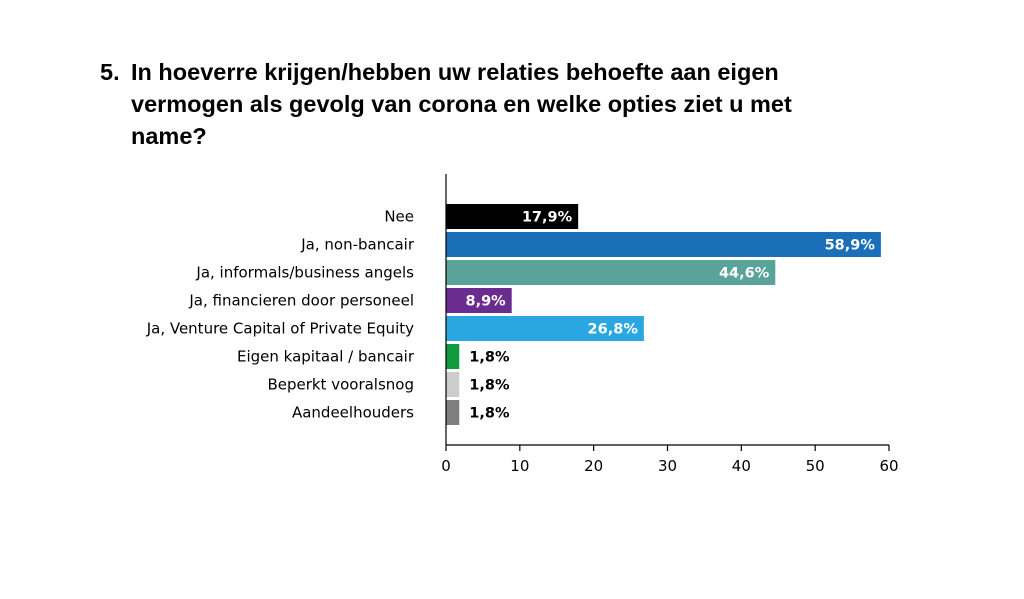 This screenshot has height=599, width=1024. What do you see at coordinates (446, 466) in the screenshot?
I see `x-tick-label: 0` at bounding box center [446, 466].